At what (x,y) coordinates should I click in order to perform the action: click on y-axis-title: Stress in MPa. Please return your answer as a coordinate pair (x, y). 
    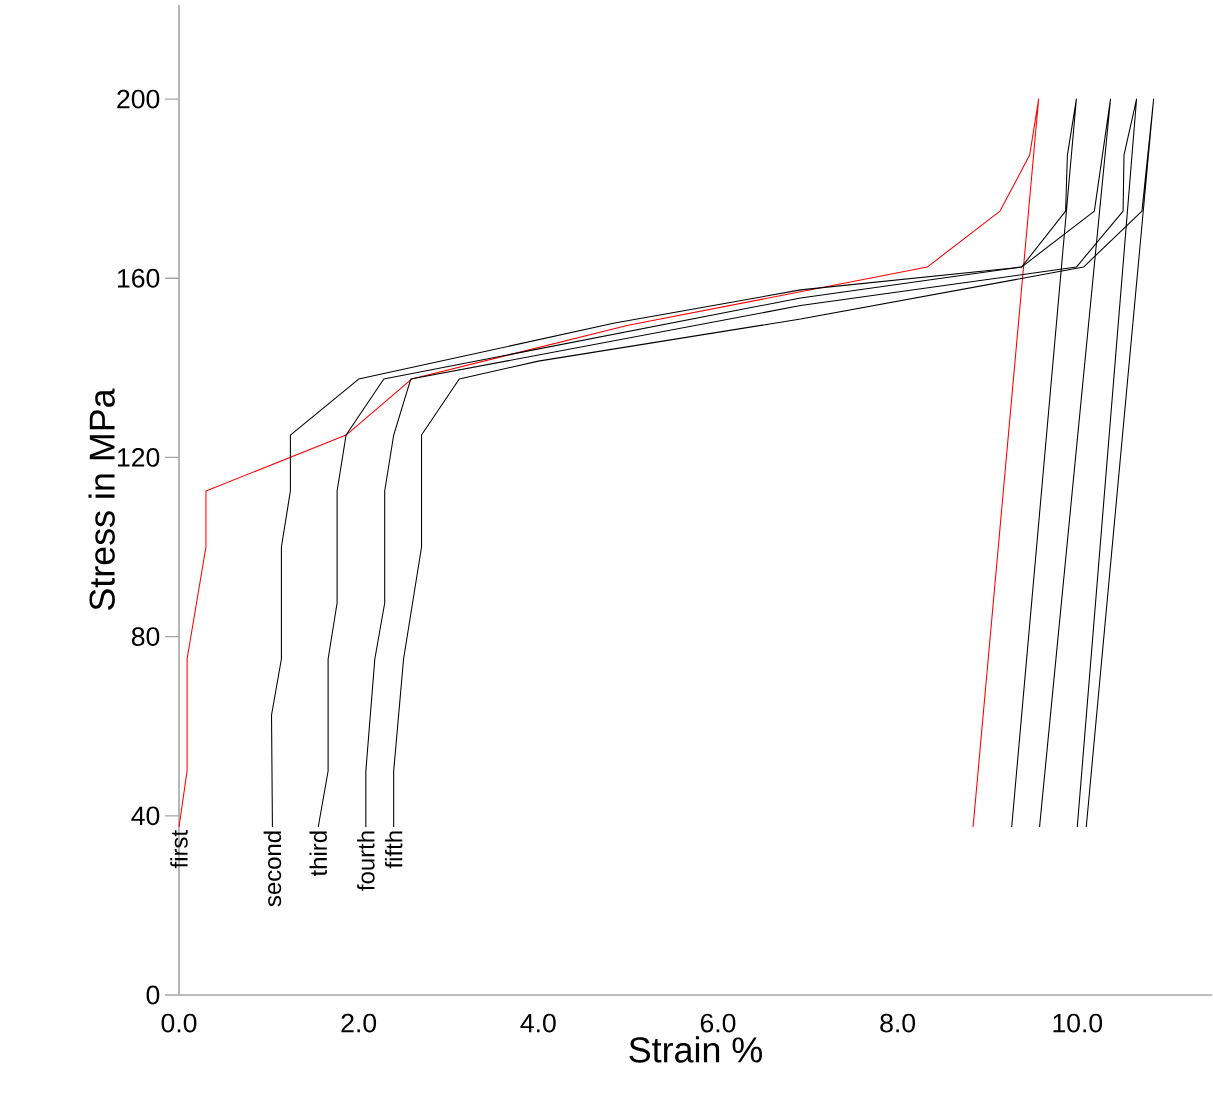
    Looking at the image, I should click on (101, 499).